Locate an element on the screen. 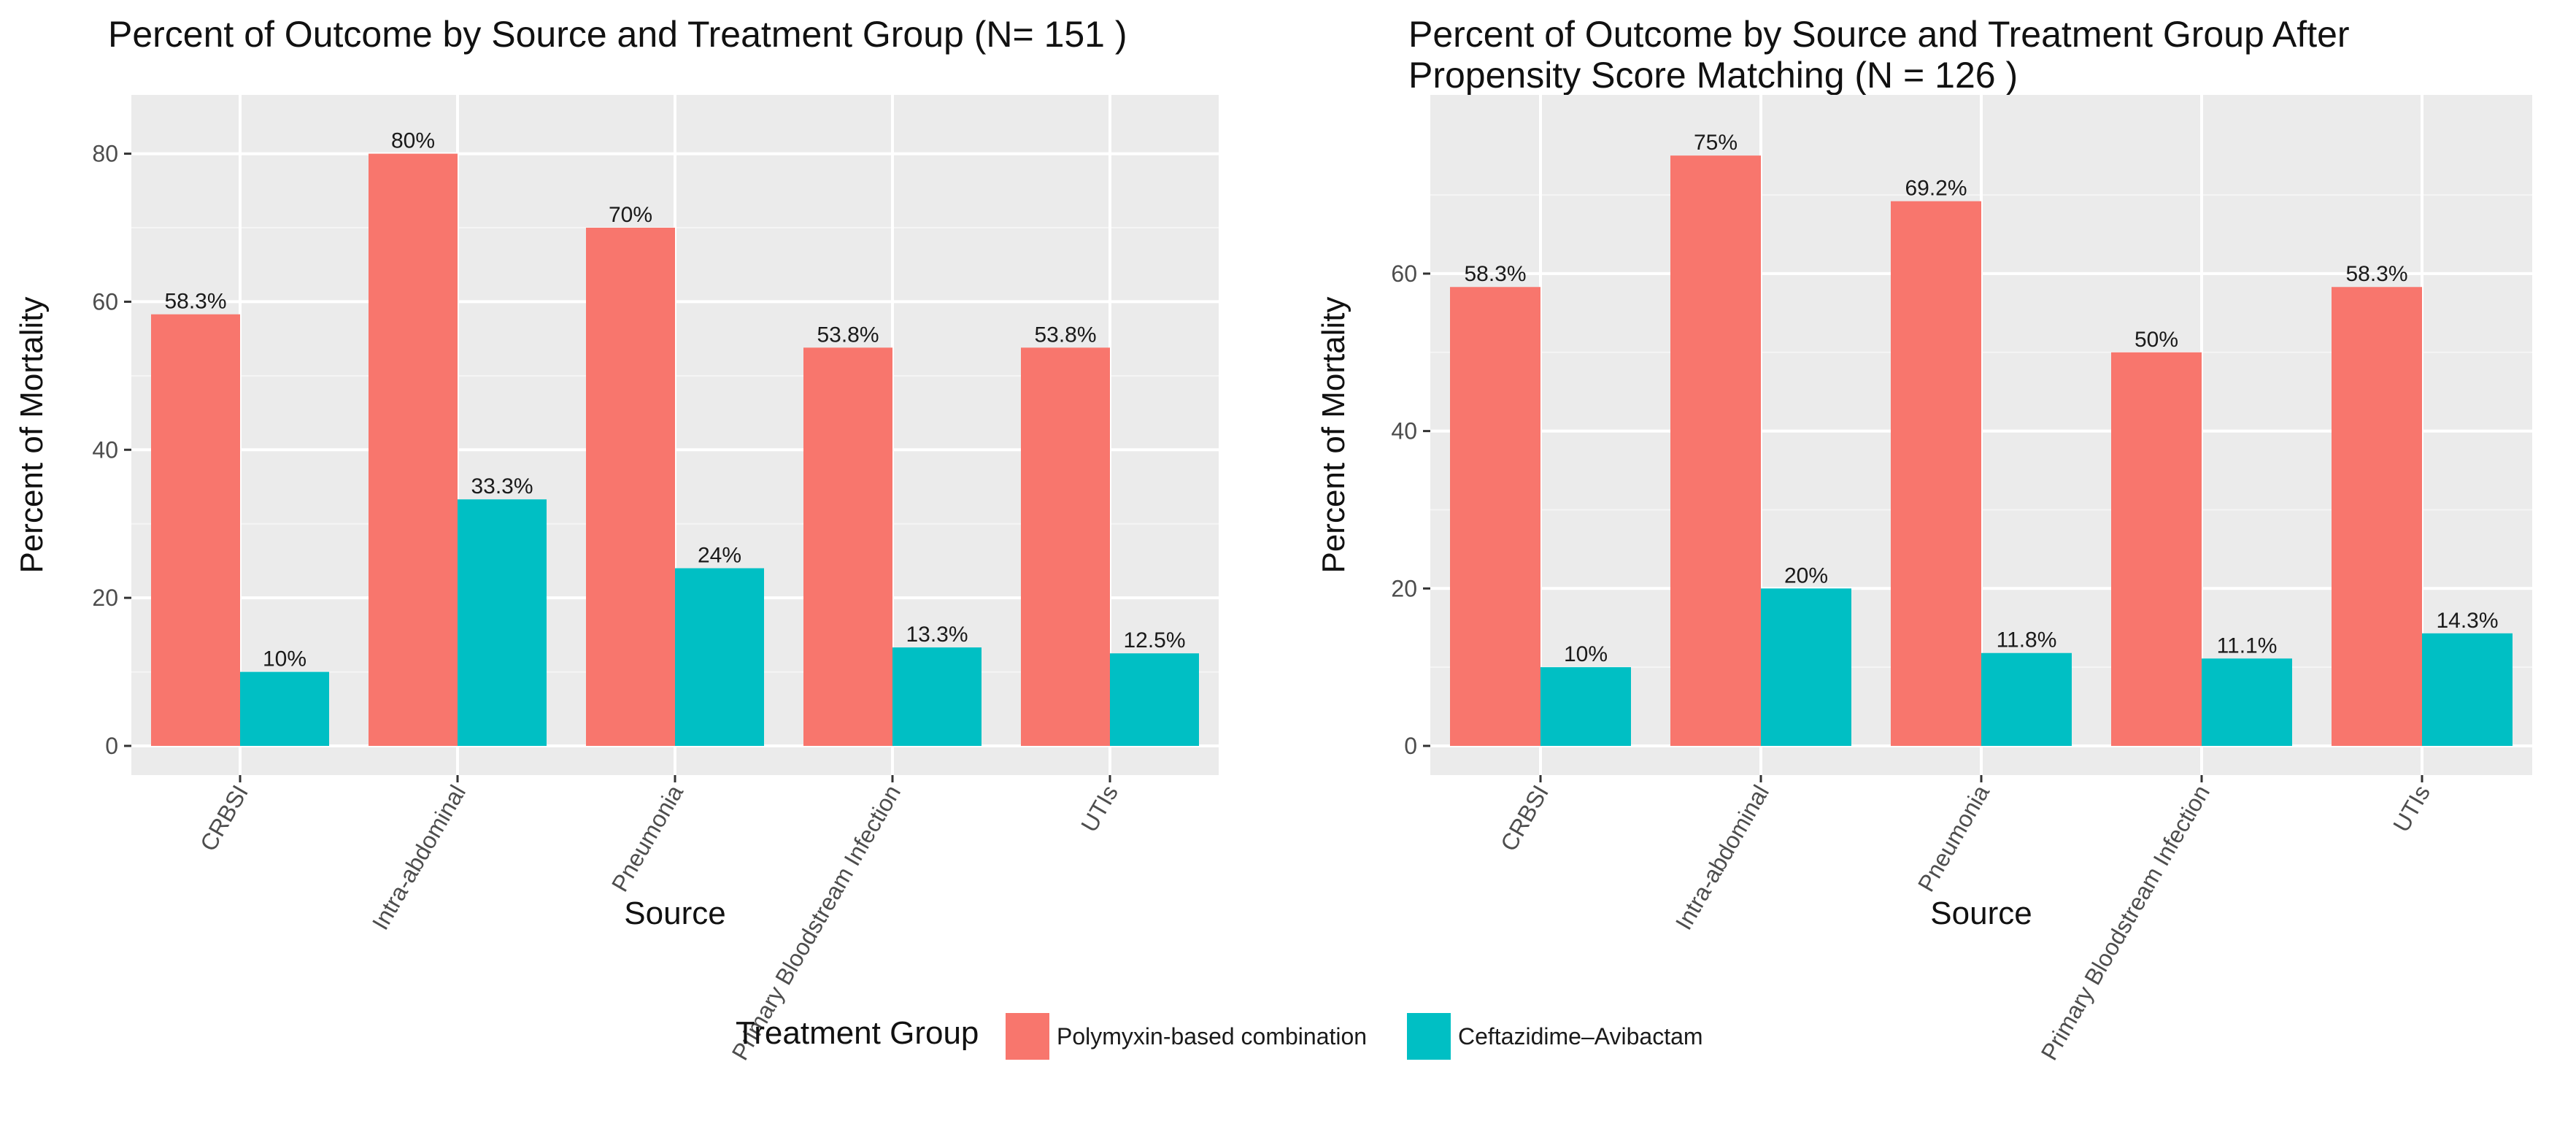  data-label: 20% is located at coordinates (1806, 575).